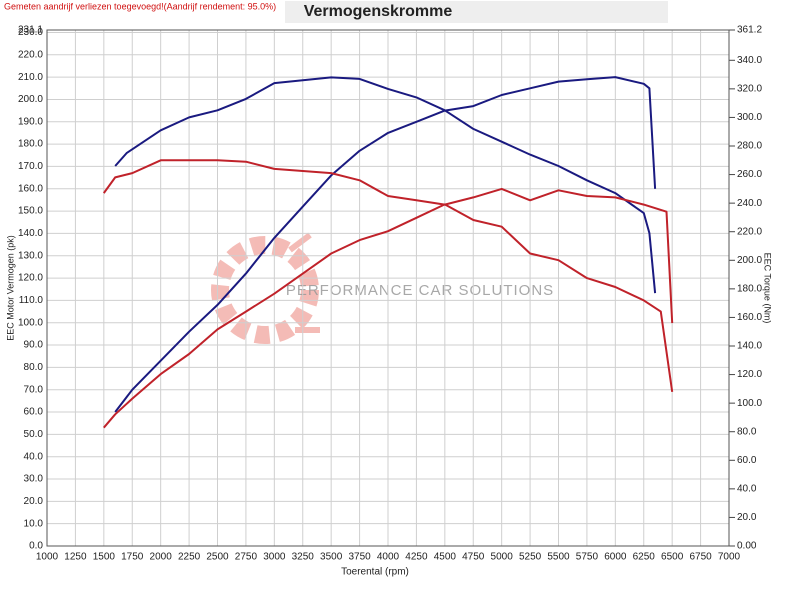  What do you see at coordinates (36, 546) in the screenshot?
I see `y-tick-label: 0.0` at bounding box center [36, 546].